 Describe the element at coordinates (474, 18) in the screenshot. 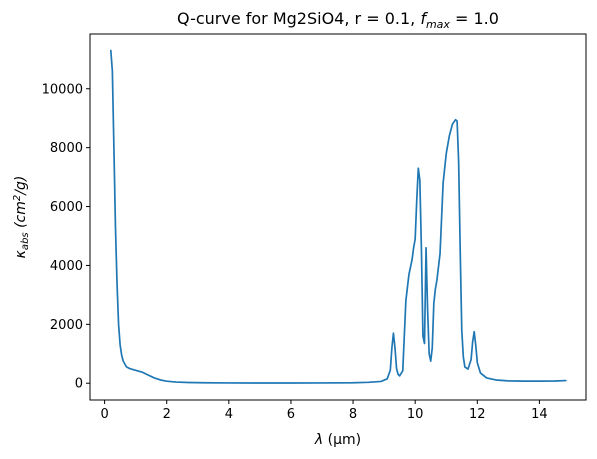

I see `chart-title-rest: = 1.0` at that location.